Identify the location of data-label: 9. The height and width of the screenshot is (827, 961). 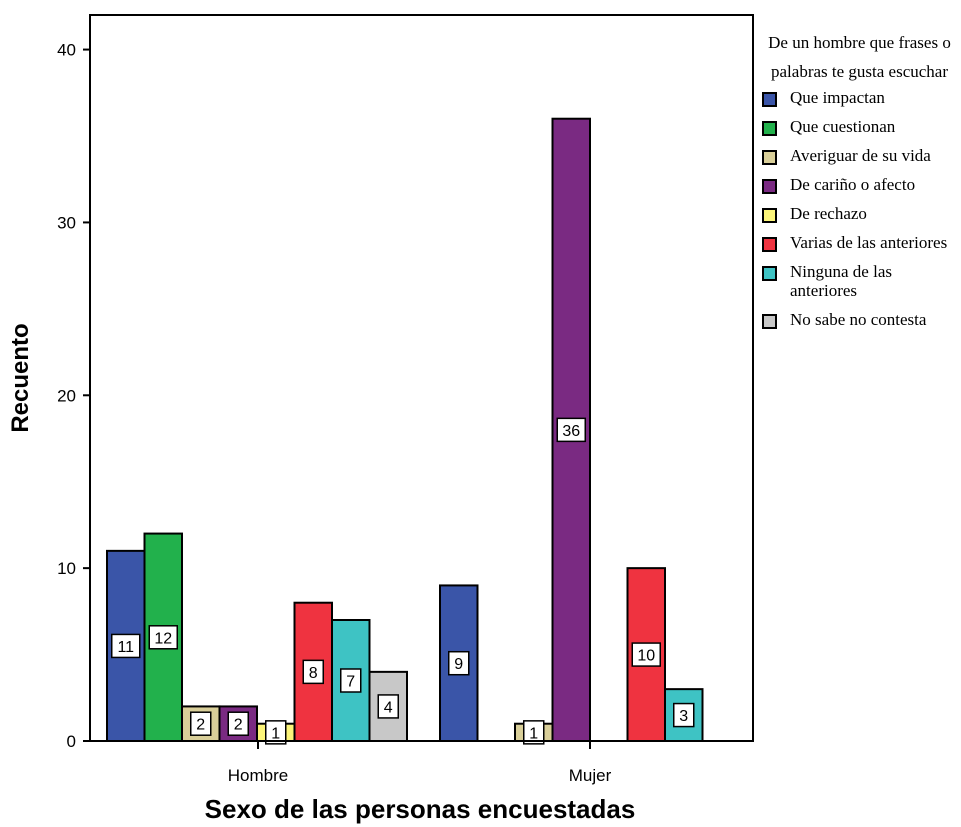
(458, 664).